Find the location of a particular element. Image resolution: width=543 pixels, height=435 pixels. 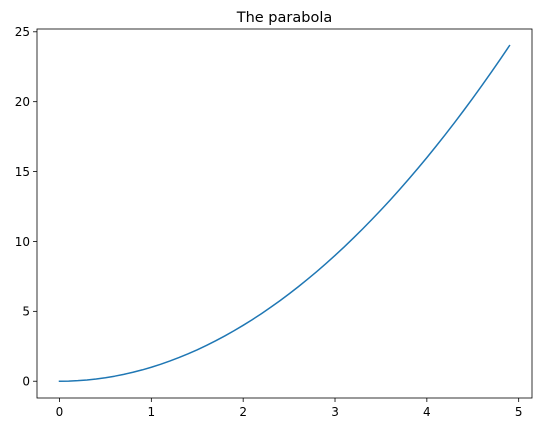

y-axis: 0 5 10 15 20 25 is located at coordinates (26, 207).